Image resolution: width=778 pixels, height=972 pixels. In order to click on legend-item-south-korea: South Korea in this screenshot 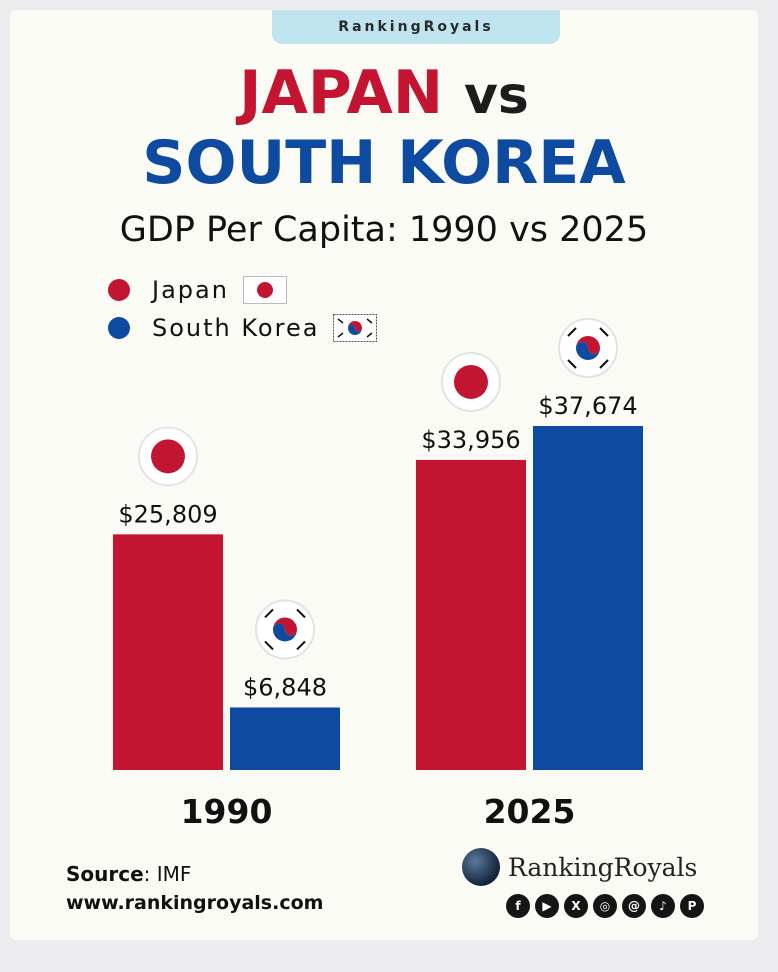, I will do `click(243, 328)`.